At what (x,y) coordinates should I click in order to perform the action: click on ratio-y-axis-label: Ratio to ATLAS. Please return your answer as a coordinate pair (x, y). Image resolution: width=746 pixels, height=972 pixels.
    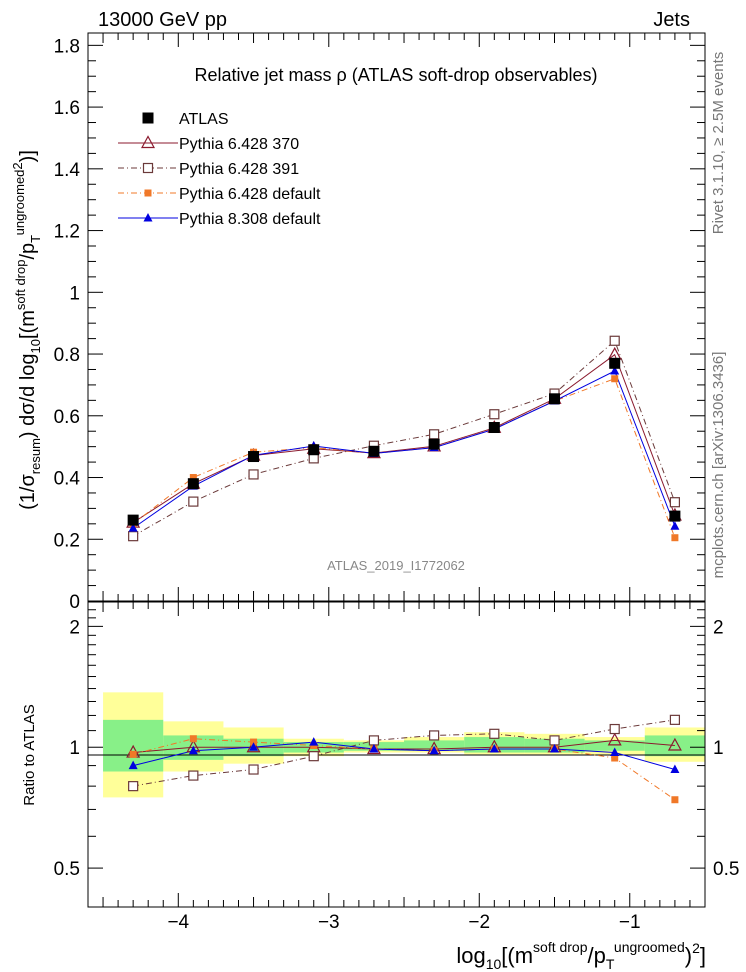
    Looking at the image, I should click on (29, 754).